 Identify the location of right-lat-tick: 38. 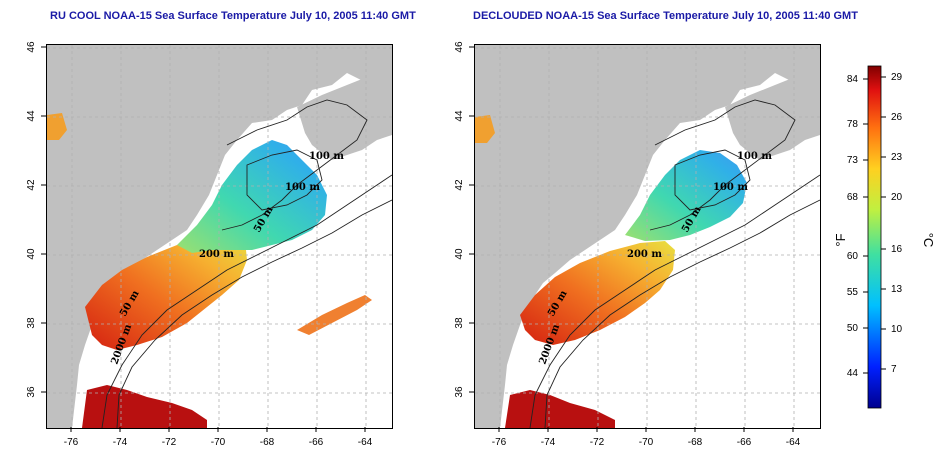
(459, 323).